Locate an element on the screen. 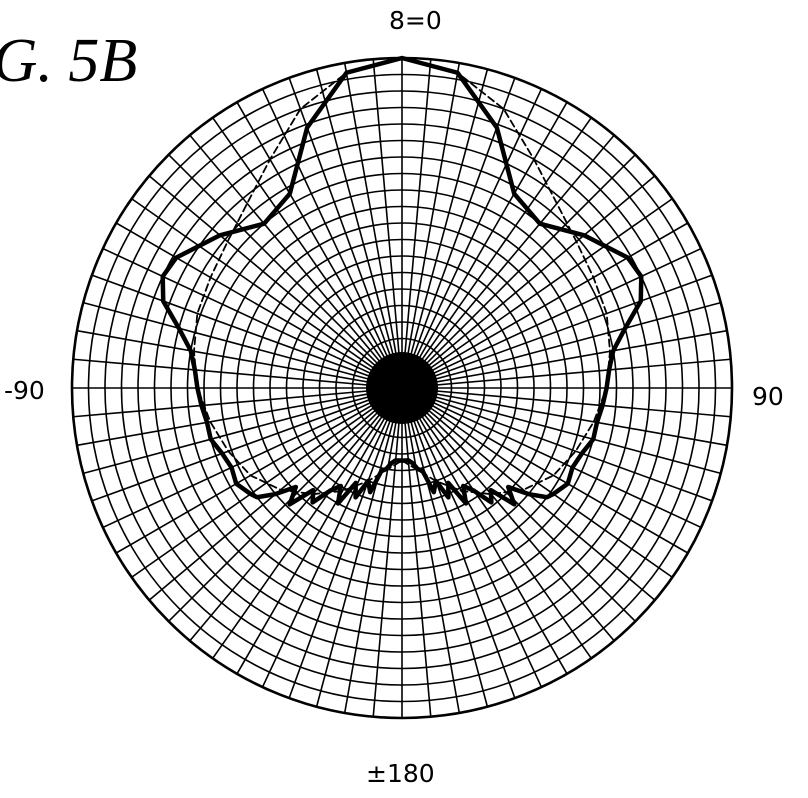 The width and height of the screenshot is (808, 798). angle-label-top: 8=0 is located at coordinates (415, 20).